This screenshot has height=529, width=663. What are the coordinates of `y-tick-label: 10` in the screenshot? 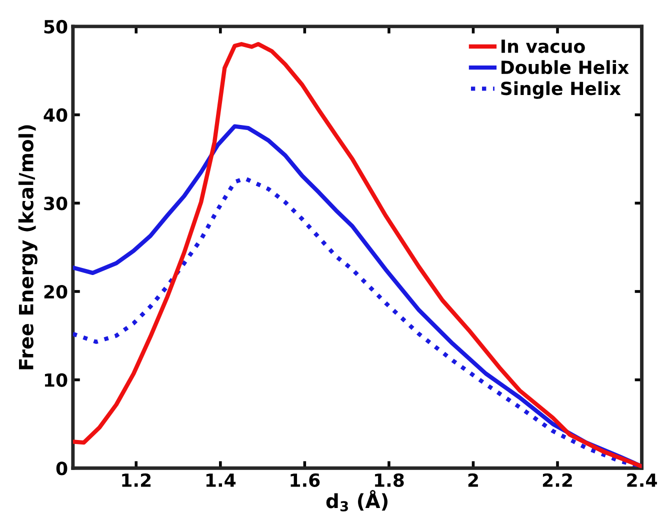 It's located at (56, 380).